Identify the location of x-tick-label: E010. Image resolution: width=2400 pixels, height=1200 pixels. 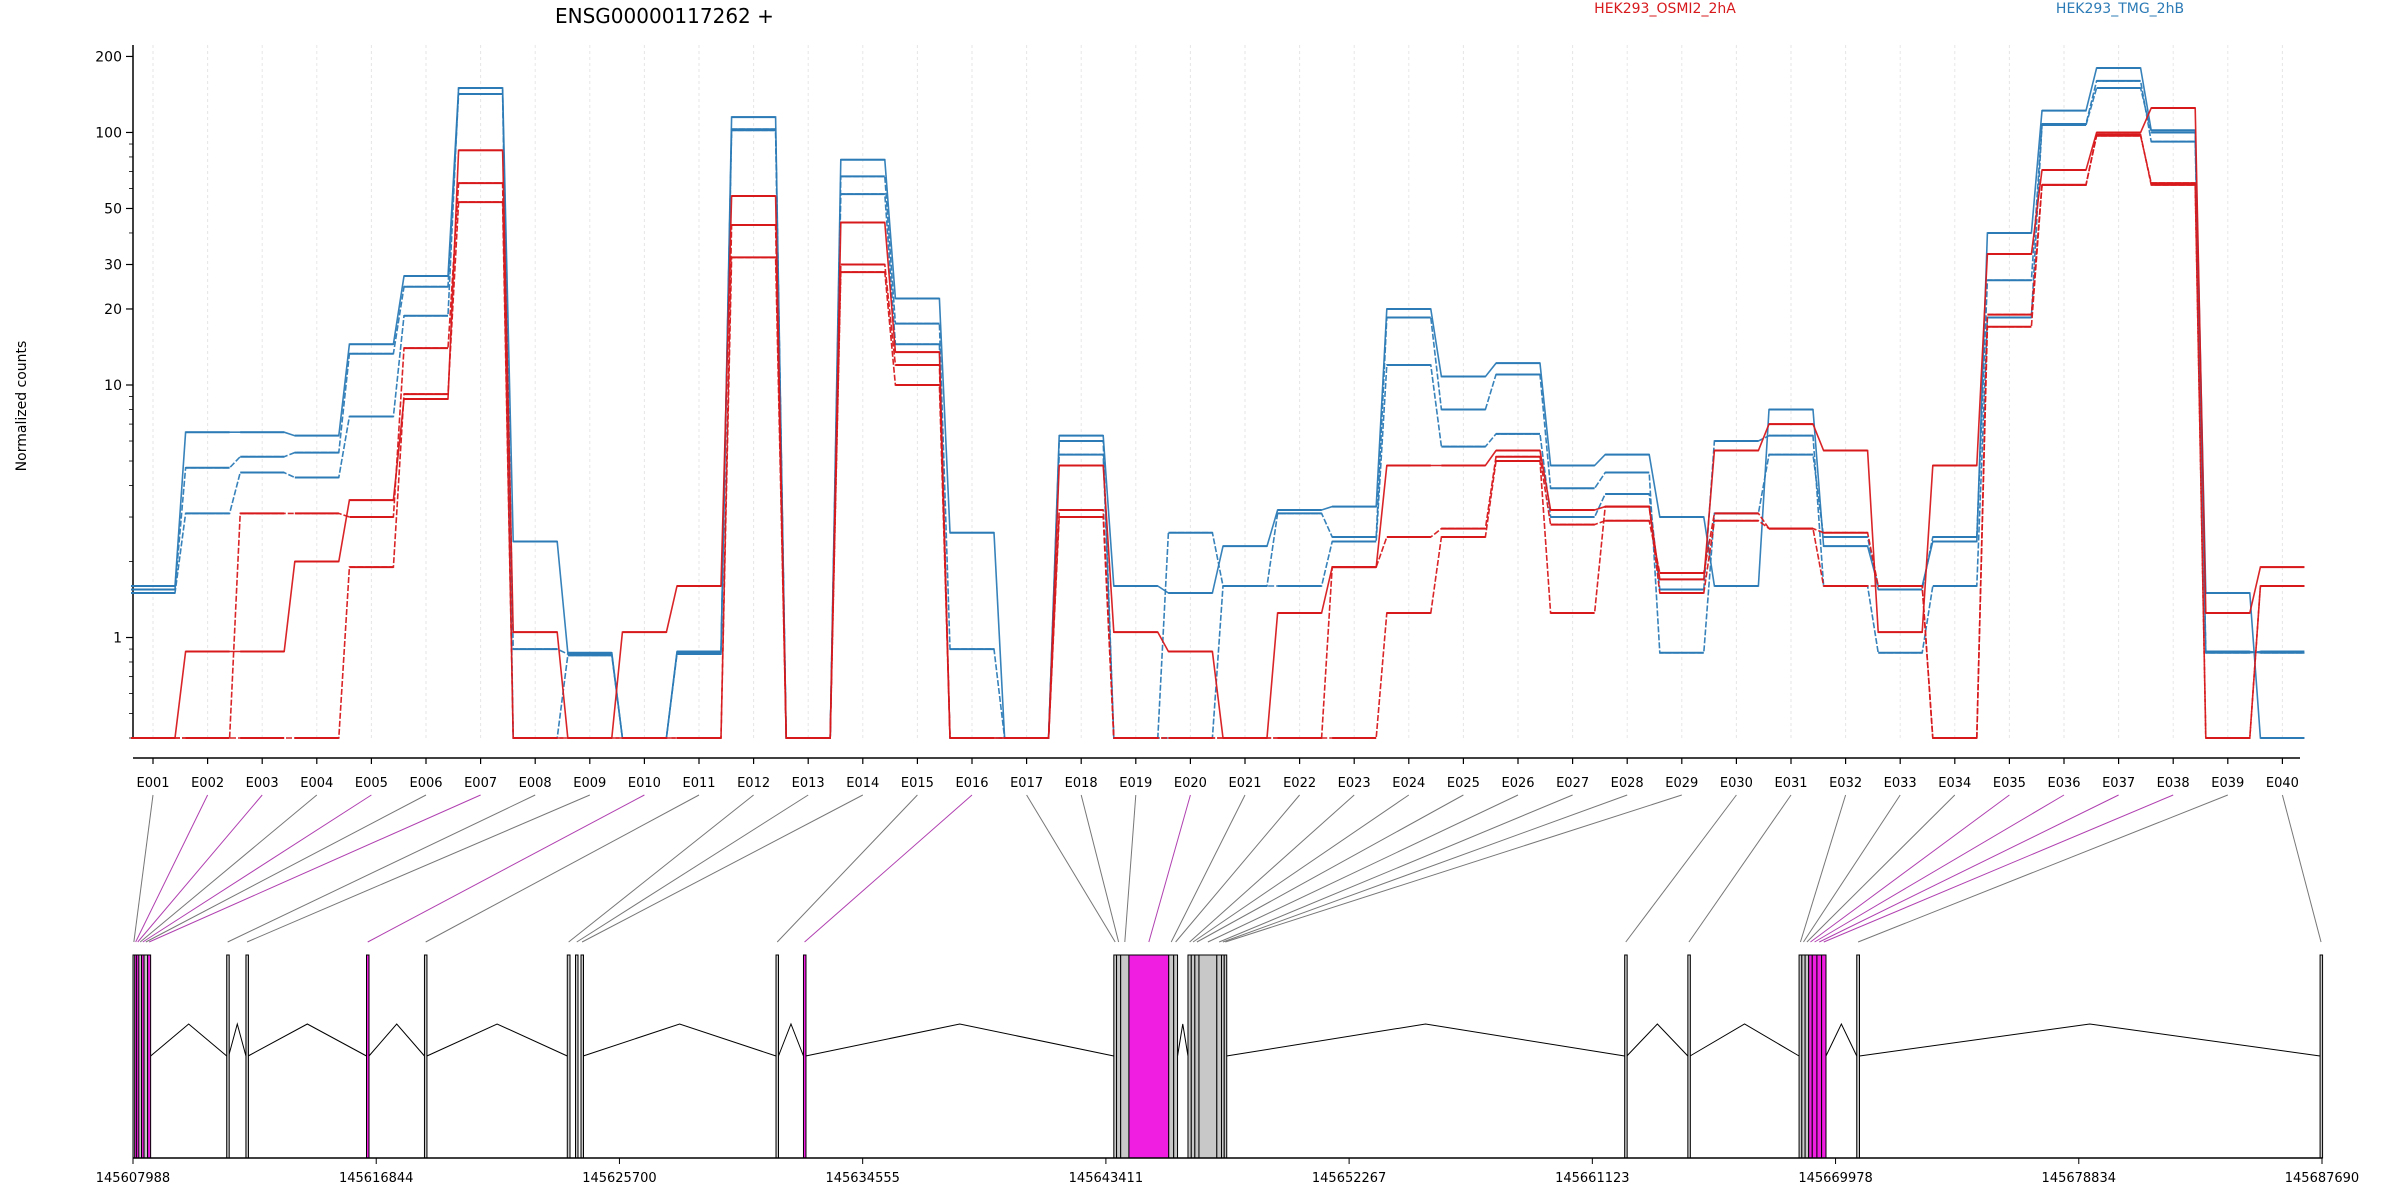
(644, 783).